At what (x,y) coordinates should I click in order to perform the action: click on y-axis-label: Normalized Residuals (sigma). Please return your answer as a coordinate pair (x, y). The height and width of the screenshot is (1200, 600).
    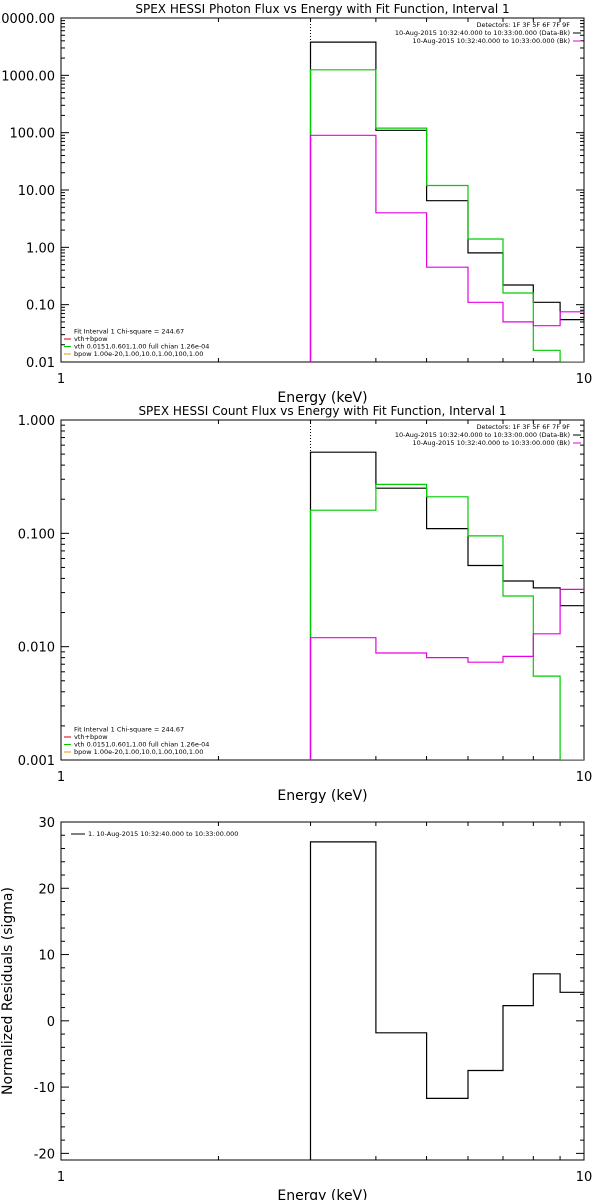
    Looking at the image, I should click on (8, 991).